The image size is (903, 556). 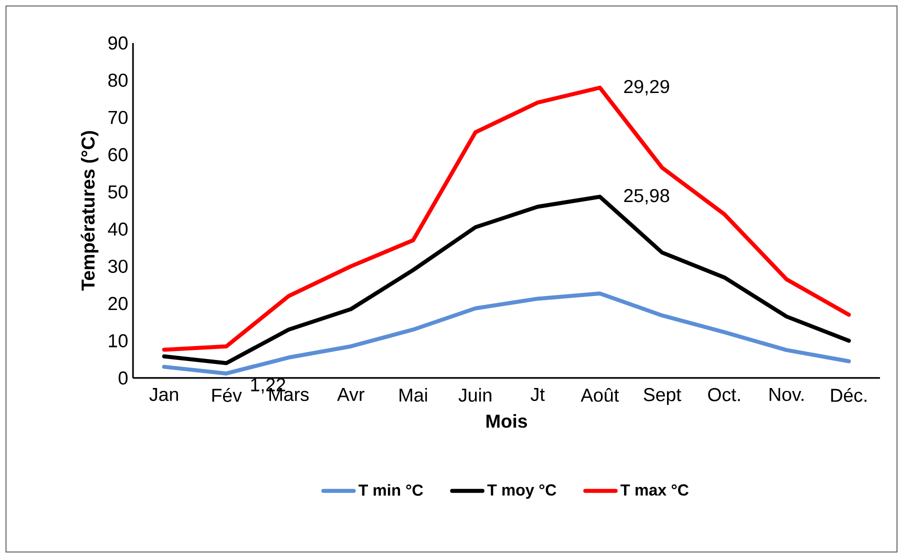 I want to click on x-tick-label: Août, so click(x=599, y=395).